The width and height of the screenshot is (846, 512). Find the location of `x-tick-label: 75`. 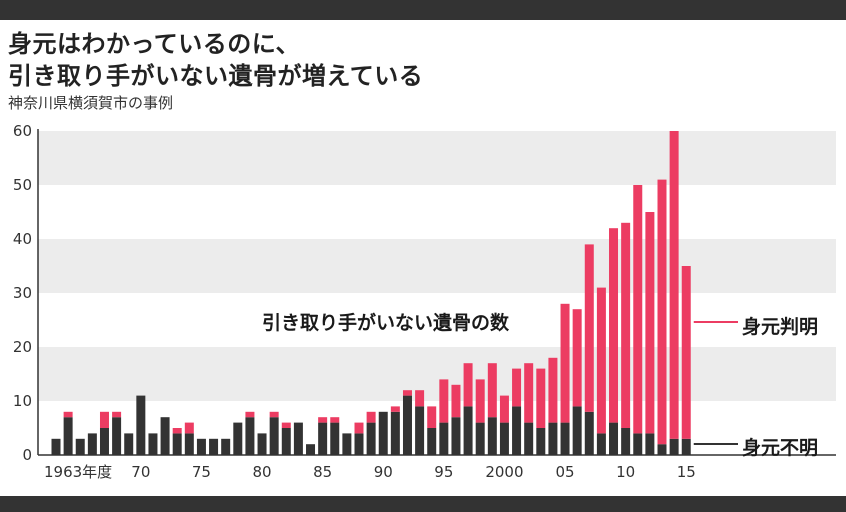

x-tick-label: 75 is located at coordinates (201, 472).